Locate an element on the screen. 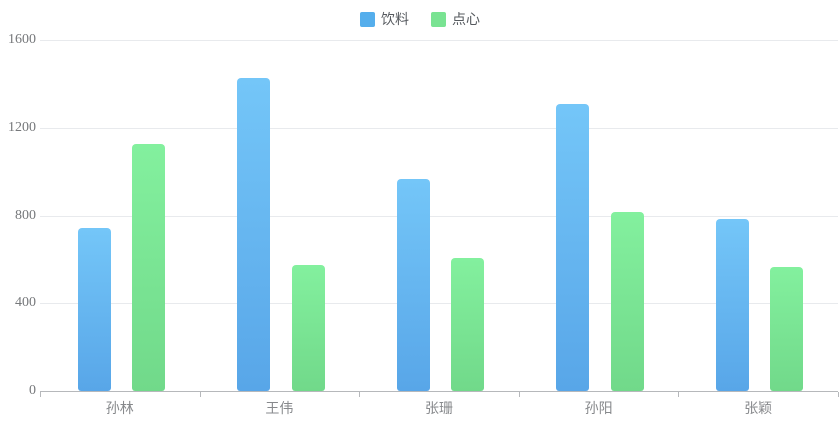 The image size is (840, 426). x-axis-category-label: 孙阳 is located at coordinates (598, 408).